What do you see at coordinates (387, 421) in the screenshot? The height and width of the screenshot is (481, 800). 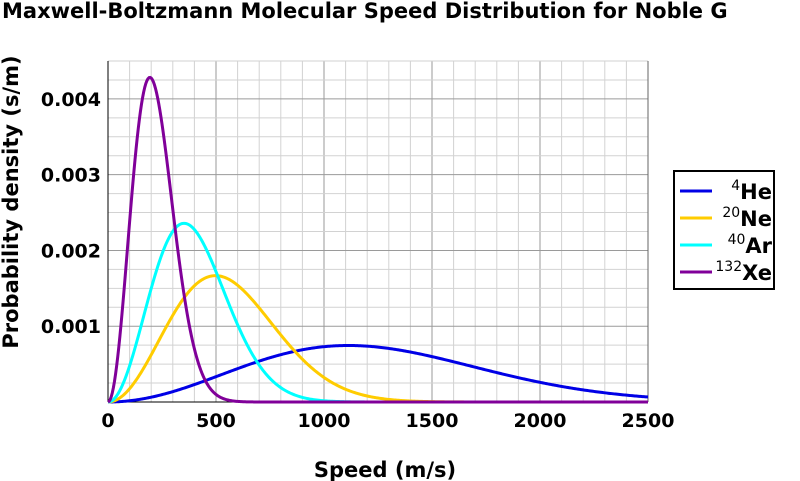 I see `x-tick-labels: 0 500 1000 1500 2000 2500` at bounding box center [387, 421].